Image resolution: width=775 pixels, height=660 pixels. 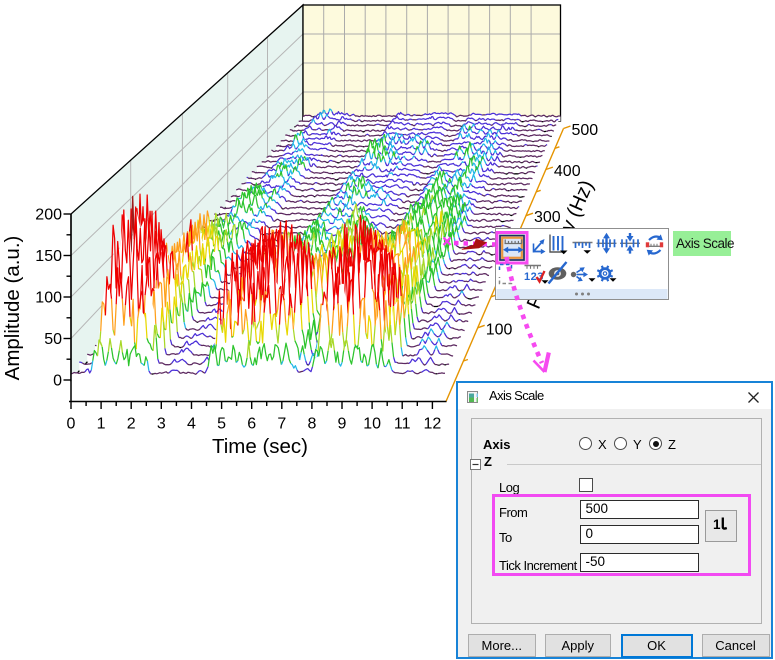 What do you see at coordinates (585, 130) in the screenshot?
I see `svg-text: 500` at bounding box center [585, 130].